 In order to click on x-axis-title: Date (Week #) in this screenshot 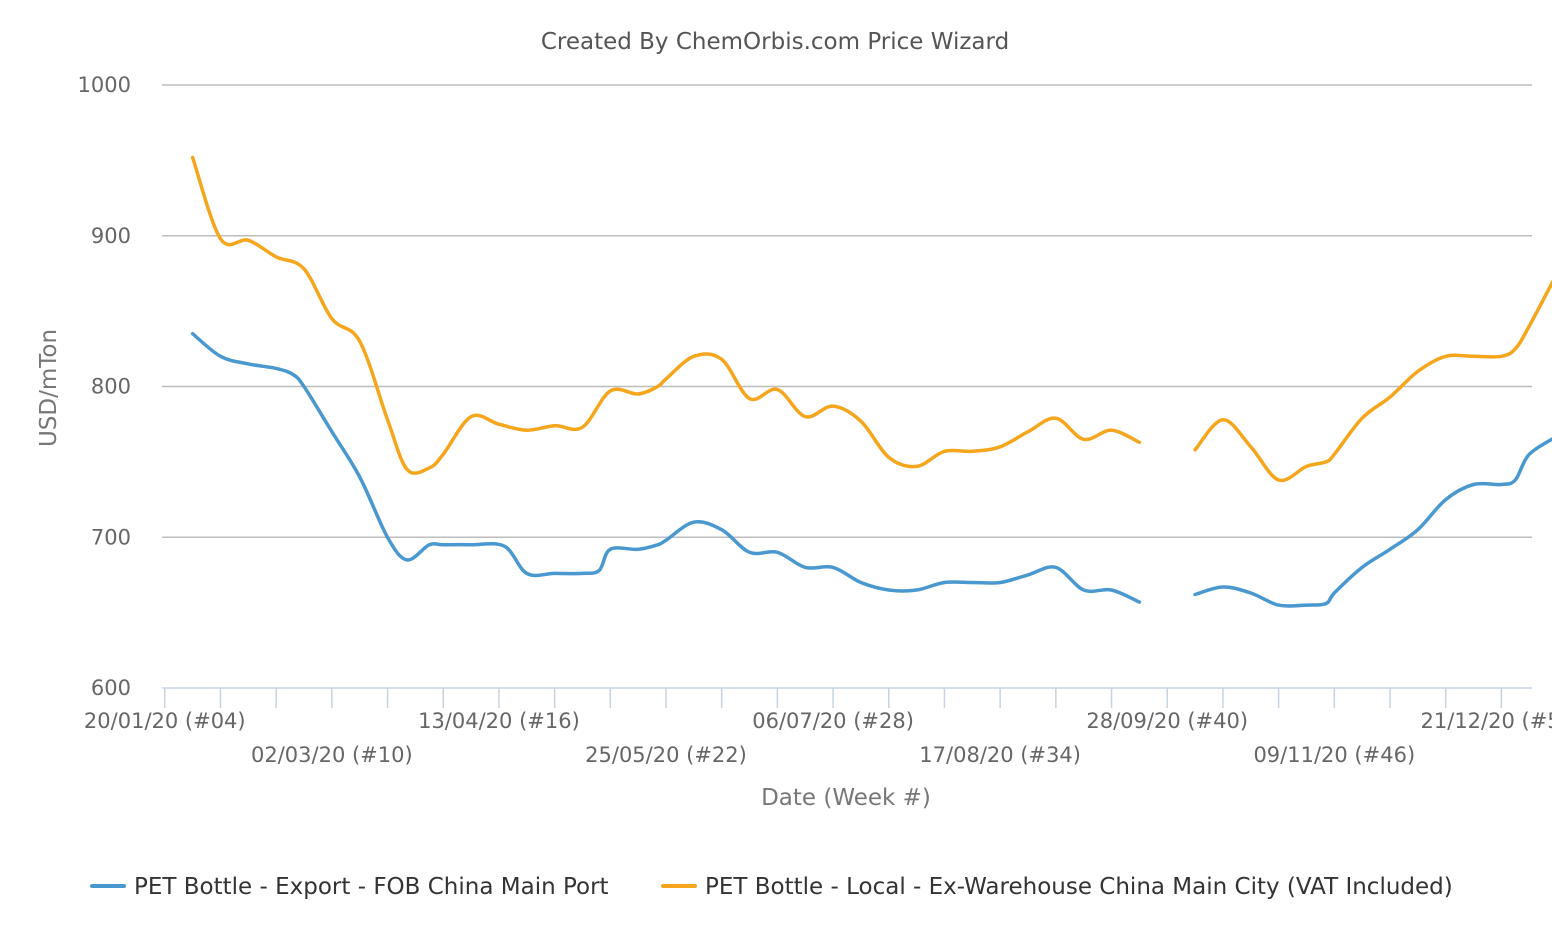, I will do `click(846, 798)`.